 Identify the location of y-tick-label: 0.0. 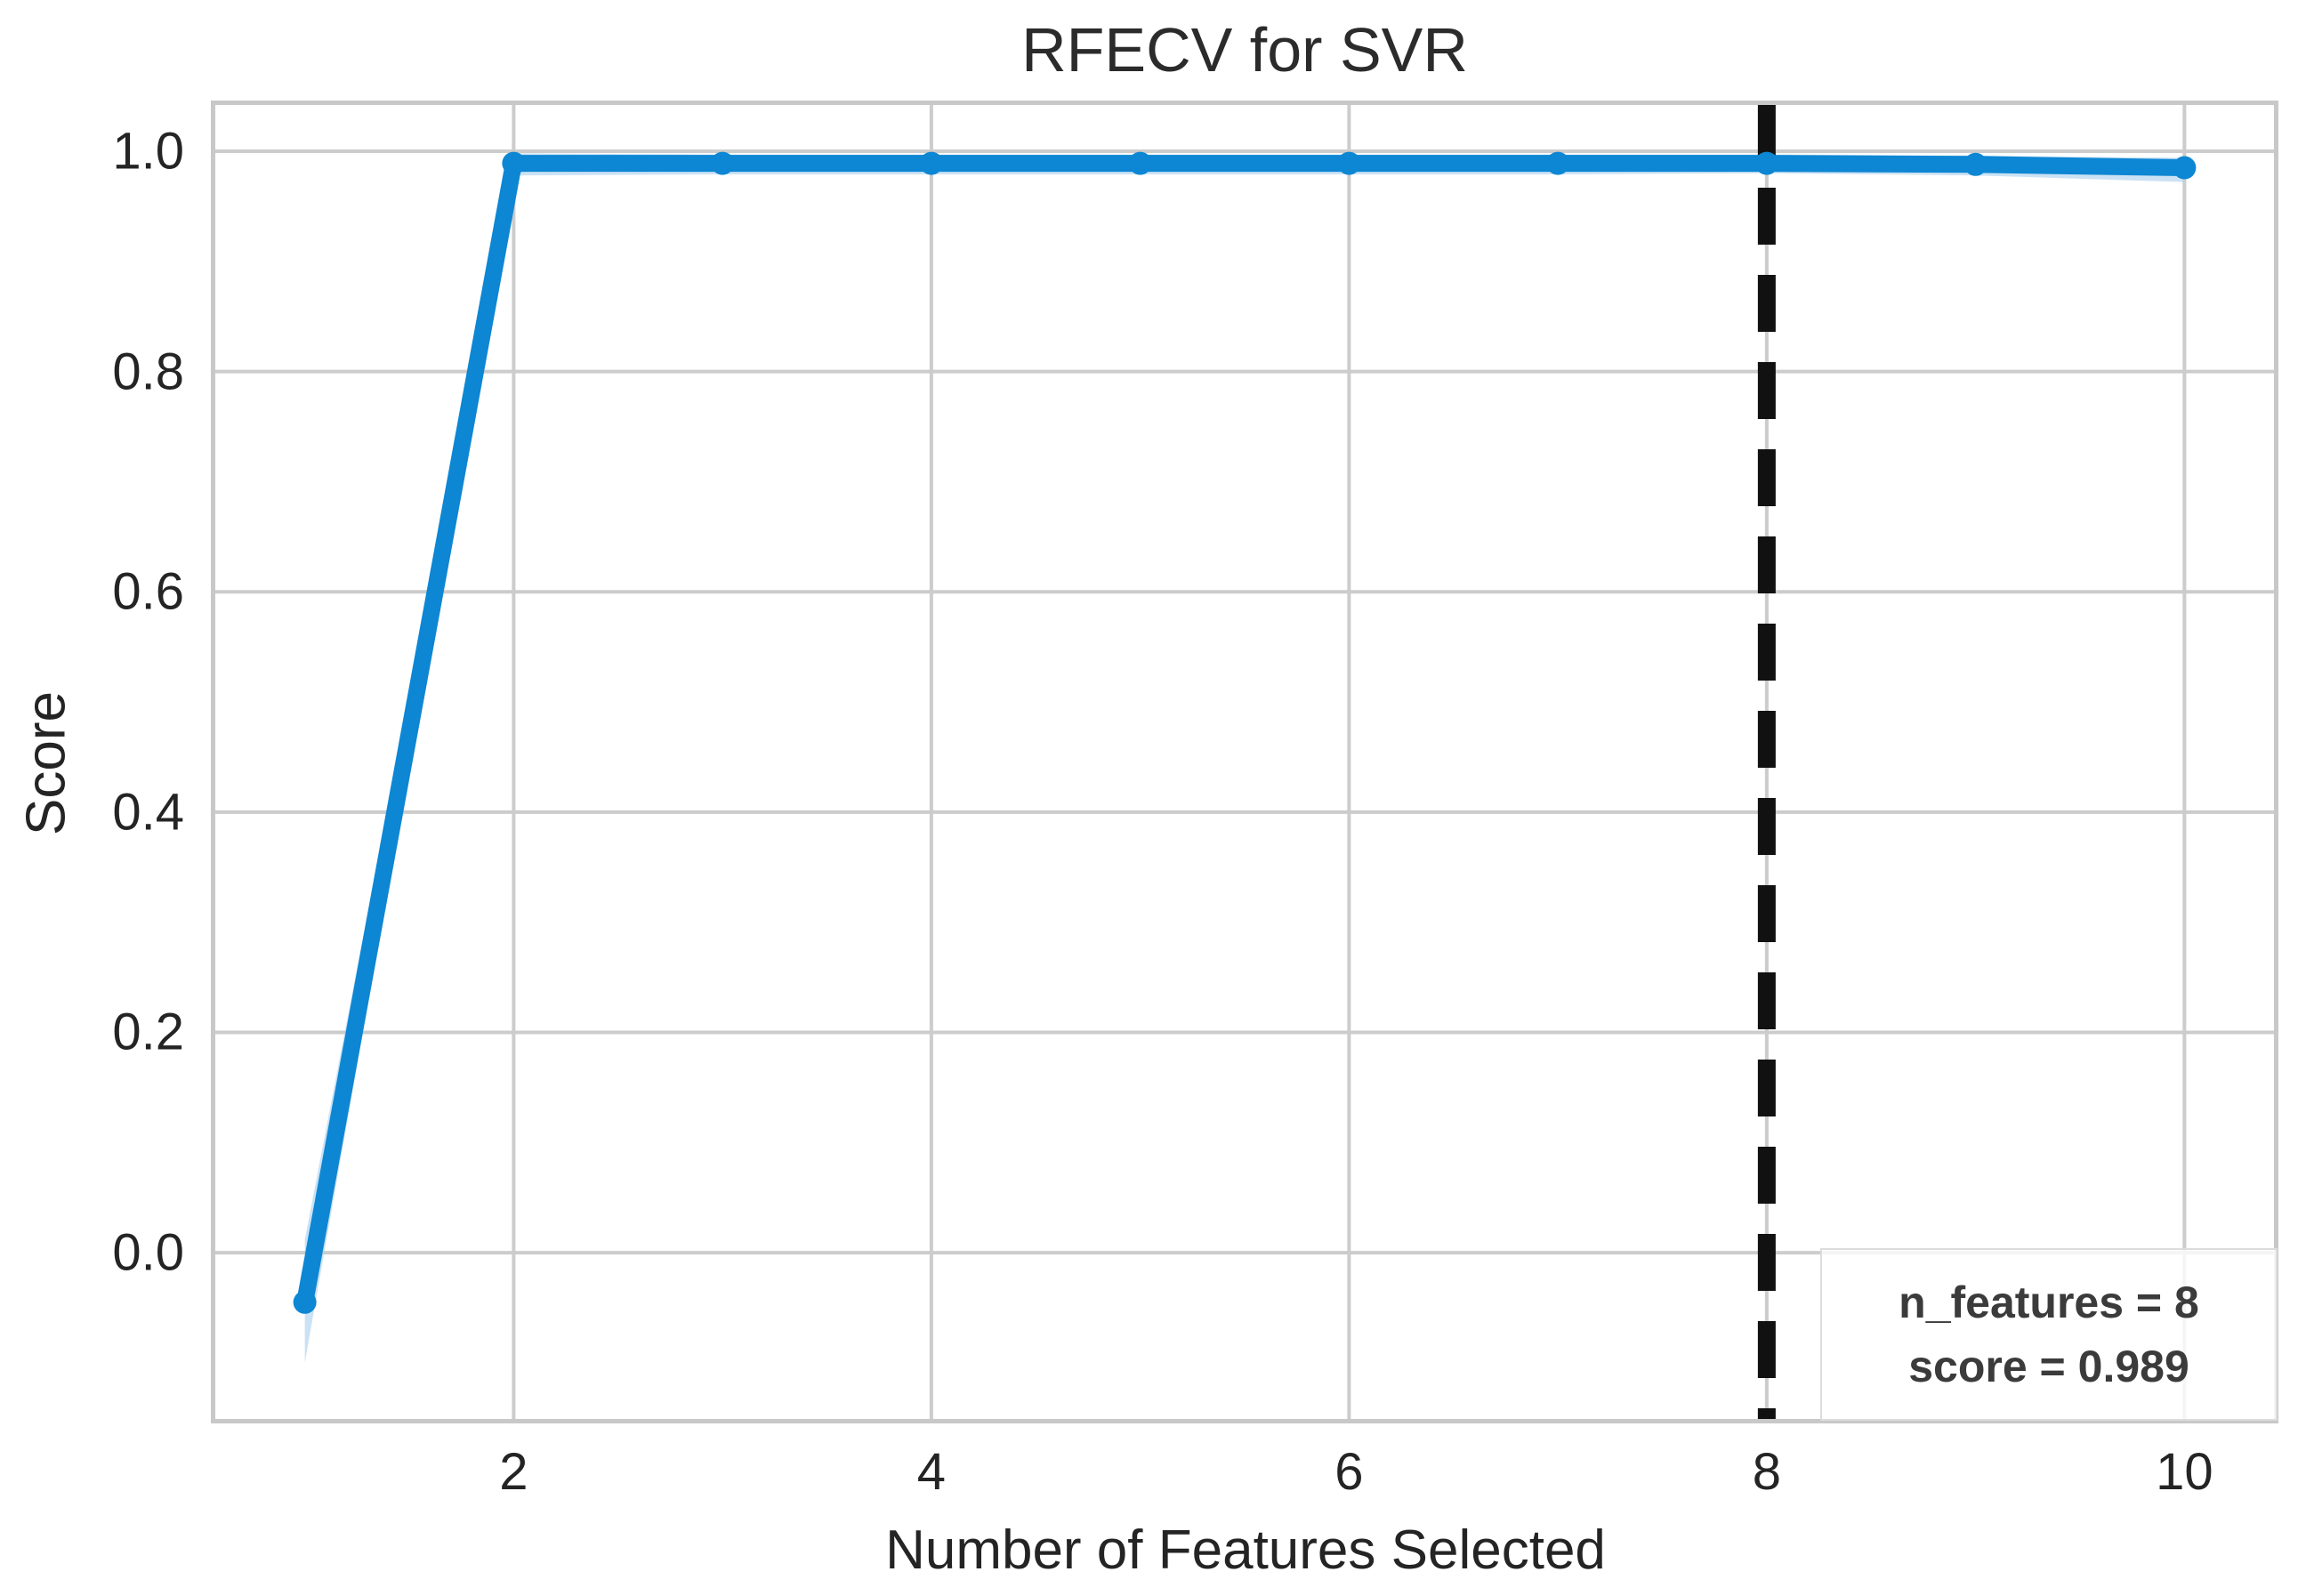
(148, 1252).